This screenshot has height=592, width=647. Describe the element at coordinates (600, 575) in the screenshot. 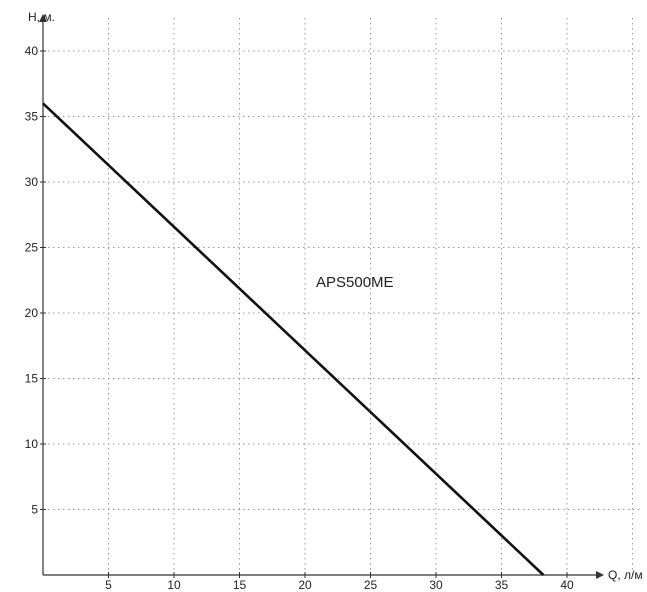

I see `x-axis-arrow` at that location.